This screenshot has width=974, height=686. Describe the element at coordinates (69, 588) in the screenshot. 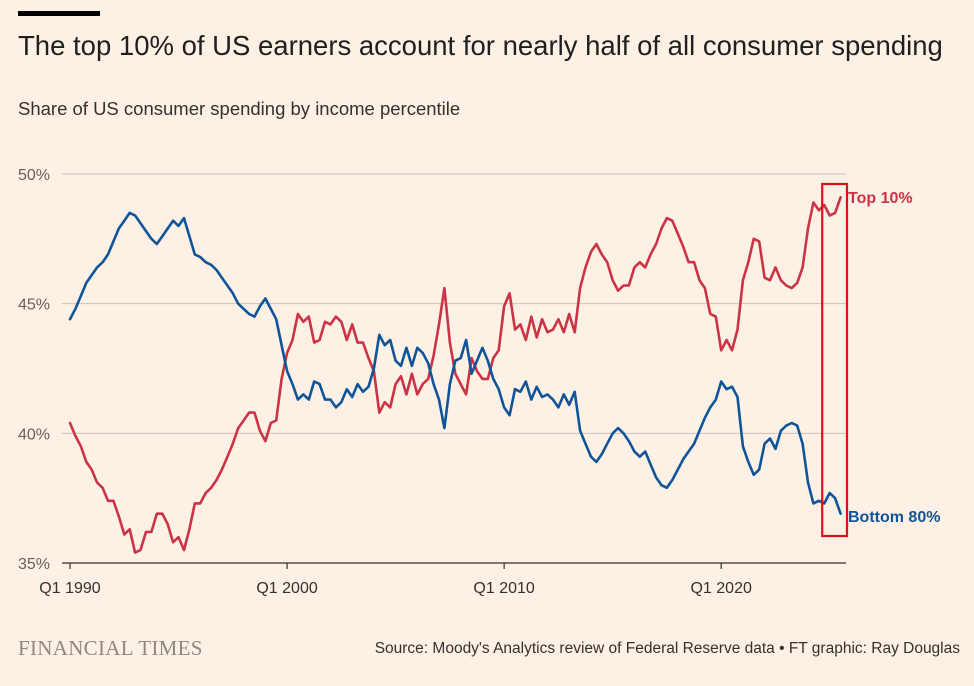

I see `x-tick-label: Q1 1990` at that location.